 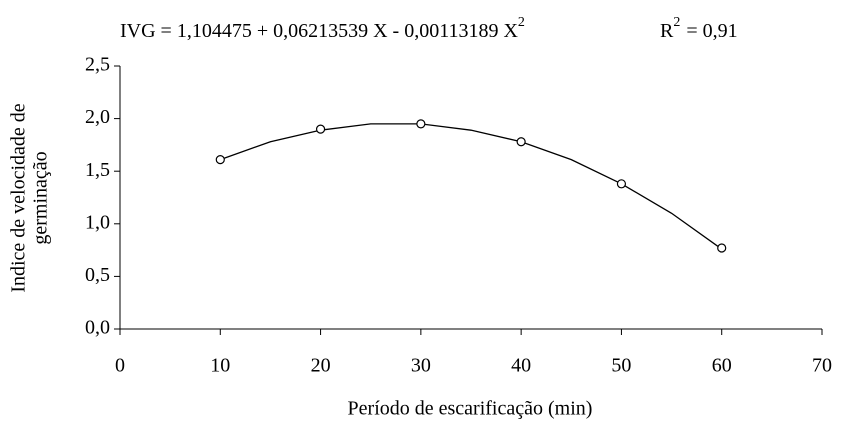 What do you see at coordinates (621, 366) in the screenshot?
I see `x-tick-label: 50` at bounding box center [621, 366].